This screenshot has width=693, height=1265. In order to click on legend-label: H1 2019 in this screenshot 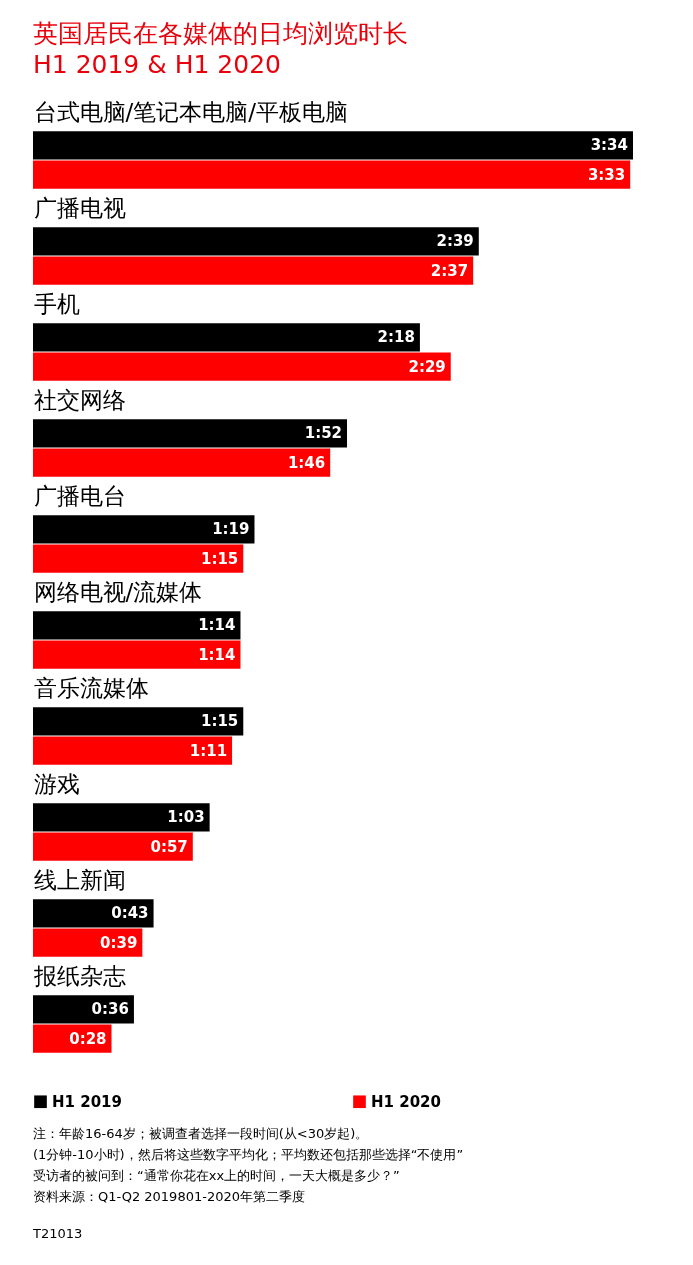, I will do `click(87, 1101)`.